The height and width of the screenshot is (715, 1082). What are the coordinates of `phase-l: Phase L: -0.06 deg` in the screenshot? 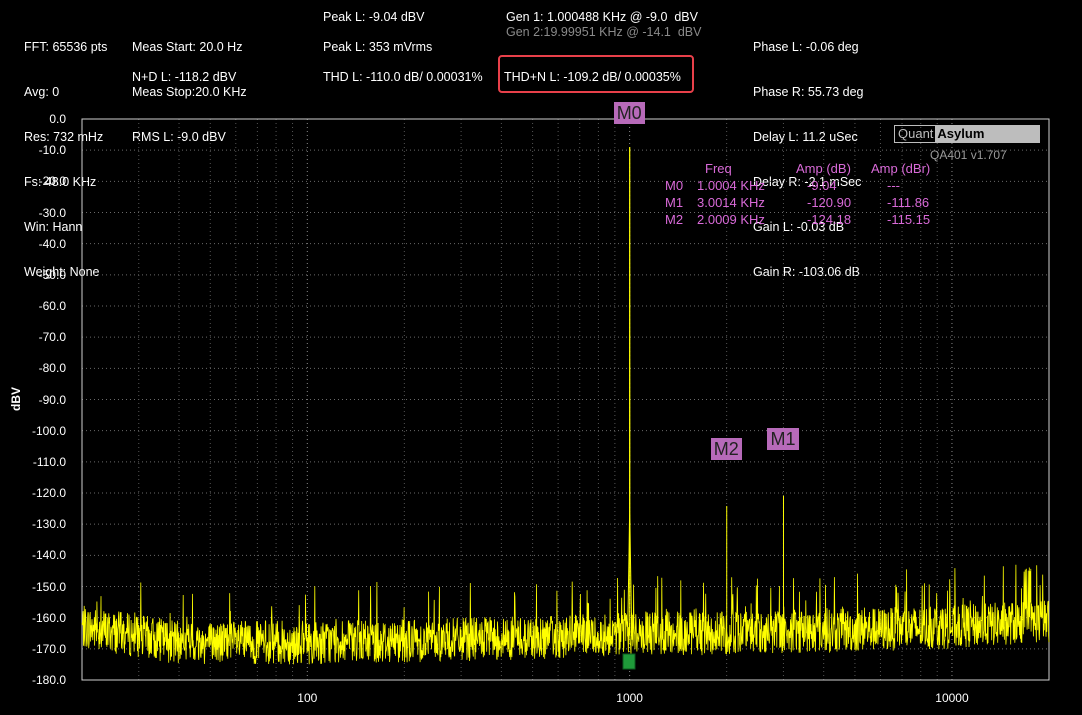 It's located at (806, 47).